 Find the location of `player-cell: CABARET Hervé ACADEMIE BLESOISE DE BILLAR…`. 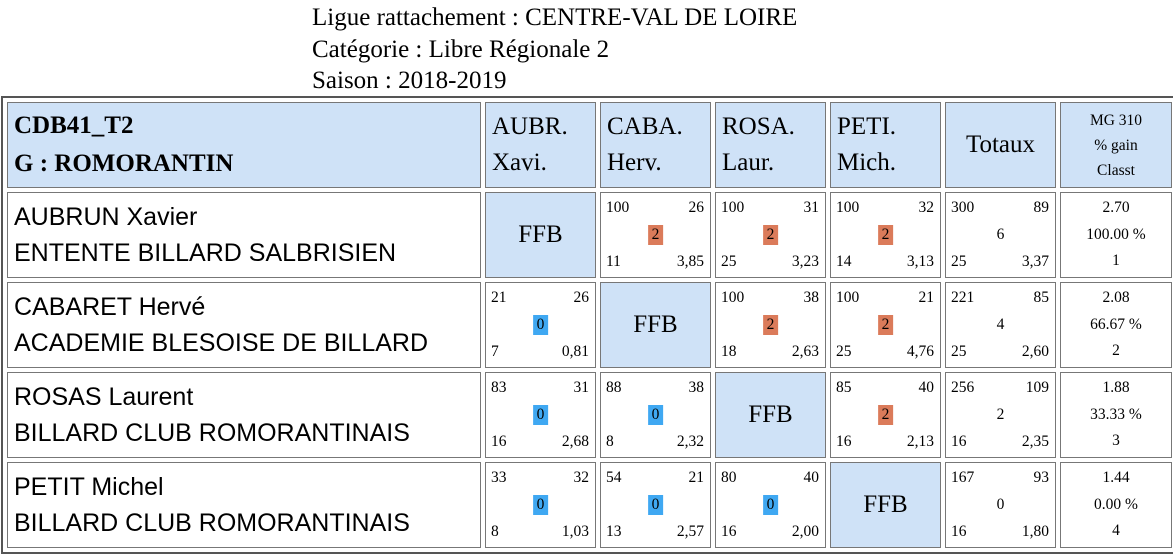

player-cell: CABARET Hervé ACADEMIE BLESOISE DE BILLAR… is located at coordinates (244, 325).